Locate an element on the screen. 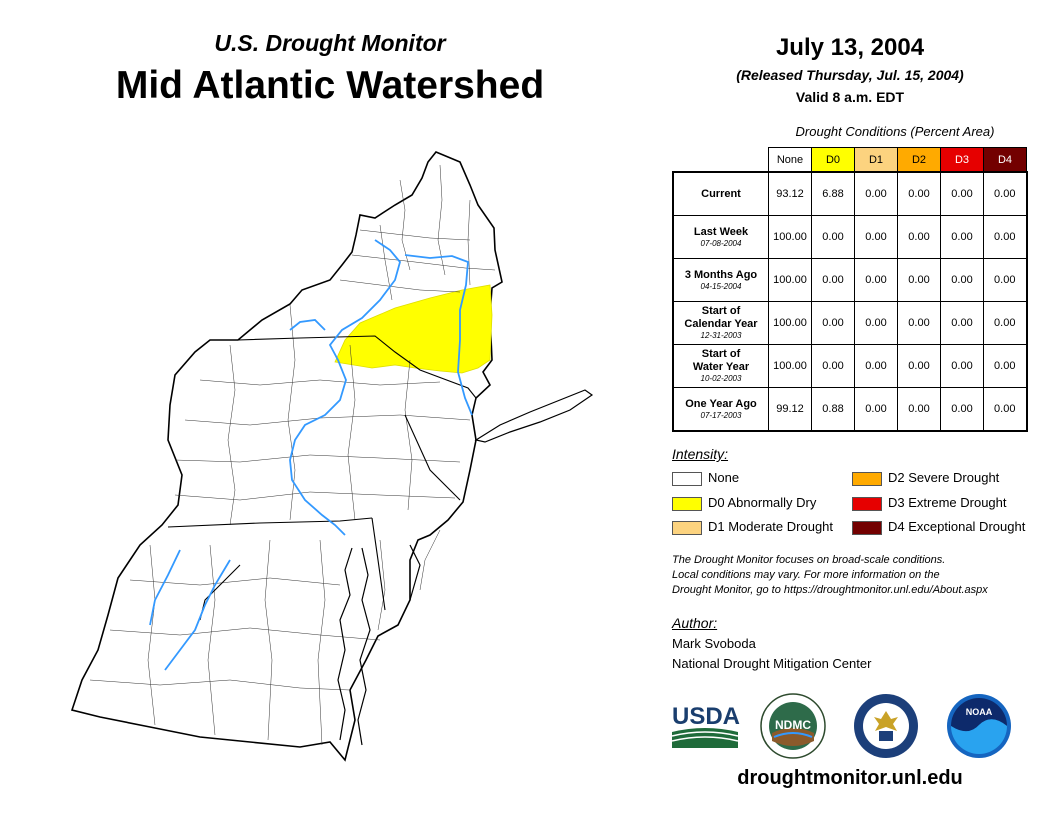 Image resolution: width=1056 pixels, height=816 pixels. row-label-line: Water Year is located at coordinates (721, 367).